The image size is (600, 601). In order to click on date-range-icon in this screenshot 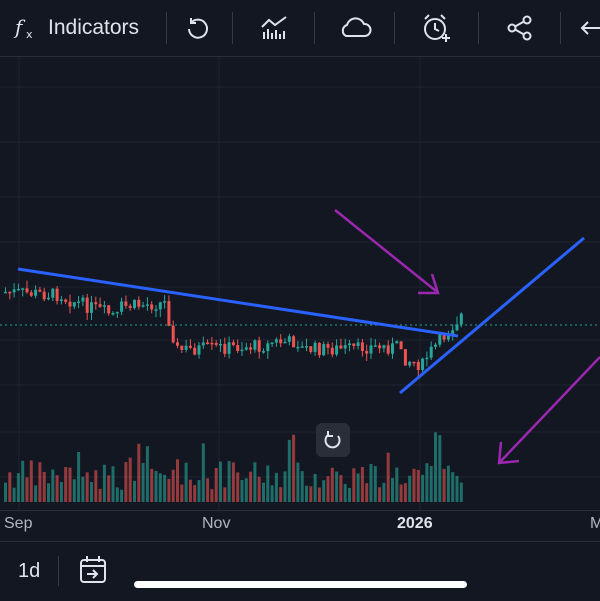, I will do `click(93, 572)`.